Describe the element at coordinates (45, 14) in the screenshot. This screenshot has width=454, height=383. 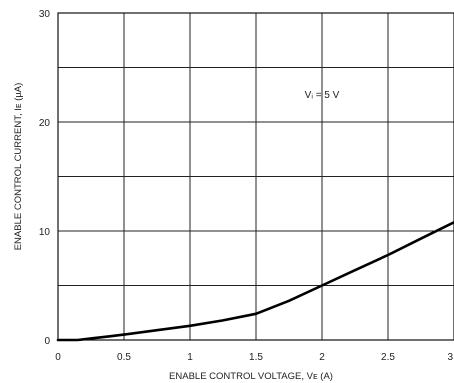
I see `y-tick-label: 30` at that location.